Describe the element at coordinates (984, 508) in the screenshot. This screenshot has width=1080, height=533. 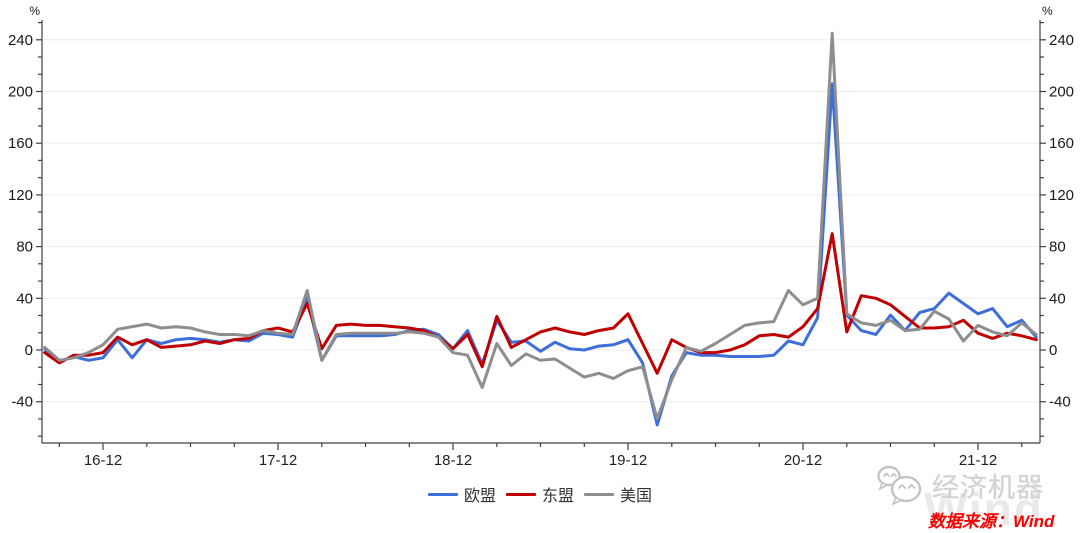
I see `wind-watermark: Wind` at that location.